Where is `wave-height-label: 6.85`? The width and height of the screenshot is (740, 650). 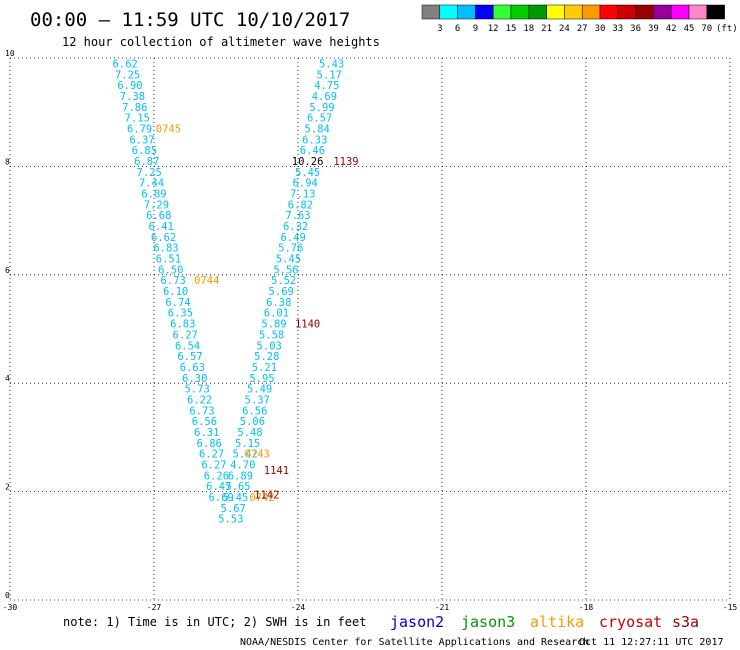 wave-height-label: 6.85 is located at coordinates (144, 151).